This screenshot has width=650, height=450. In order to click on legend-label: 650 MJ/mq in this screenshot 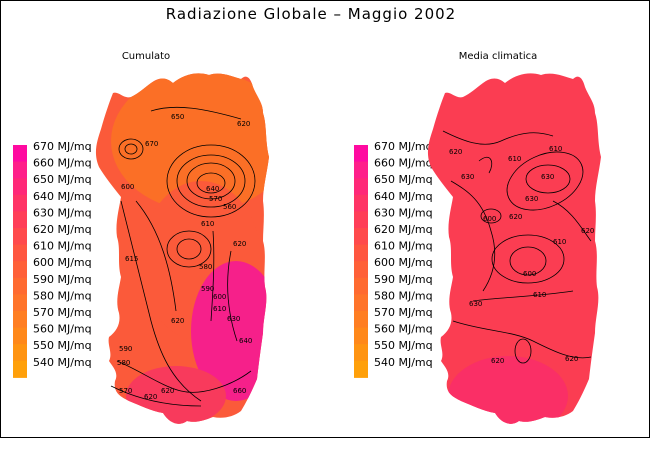, I will do `click(403, 179)`.